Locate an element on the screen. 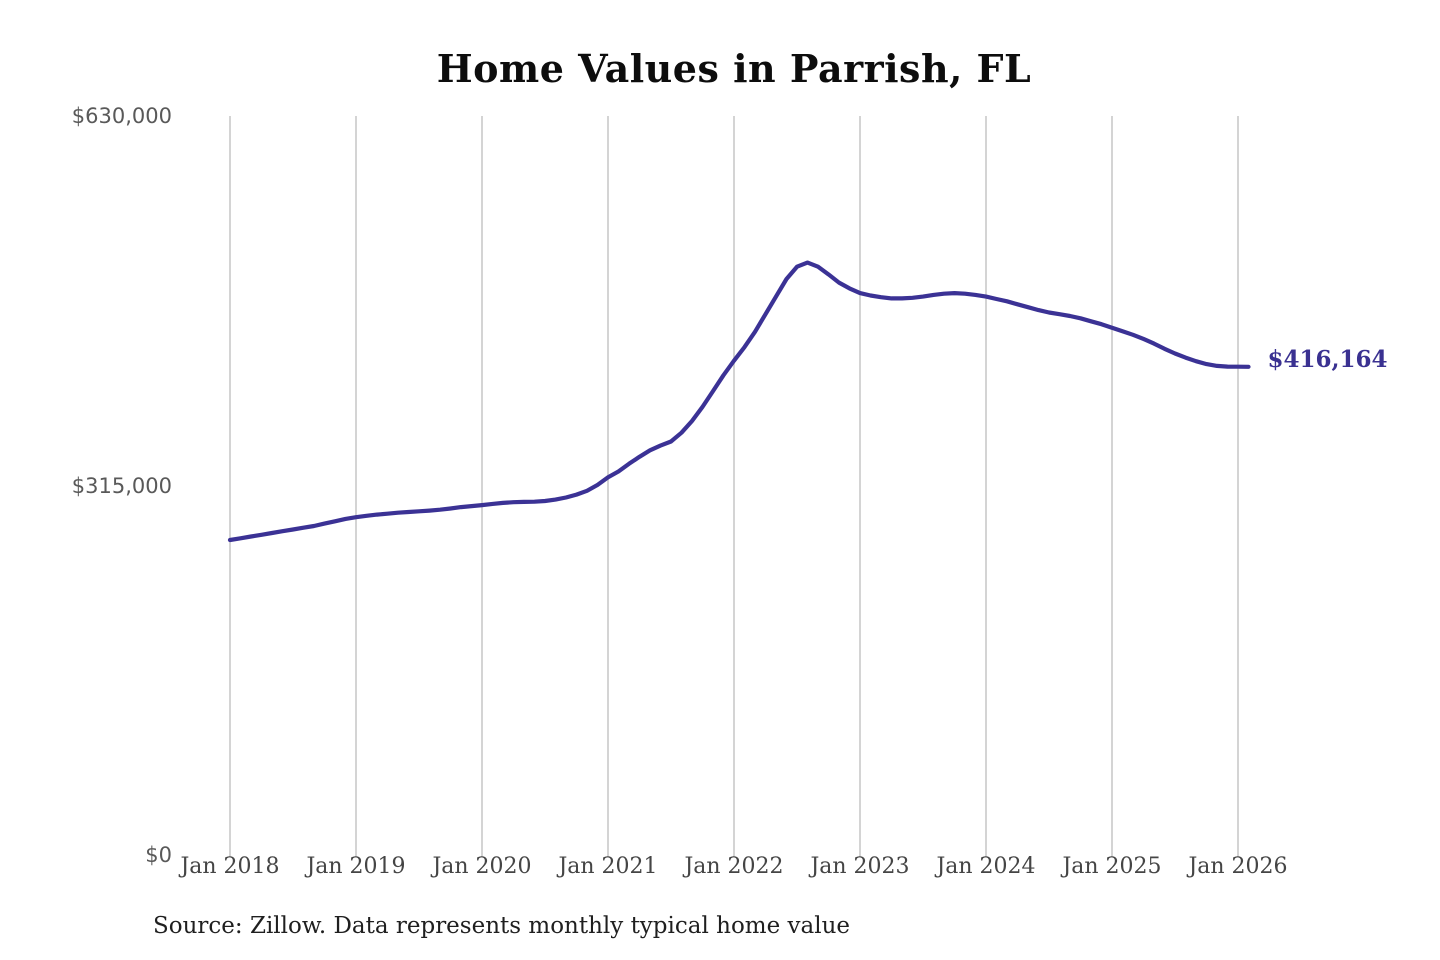 The width and height of the screenshot is (1440, 960). x-tick-label: Jan 2025 is located at coordinates (1112, 866).